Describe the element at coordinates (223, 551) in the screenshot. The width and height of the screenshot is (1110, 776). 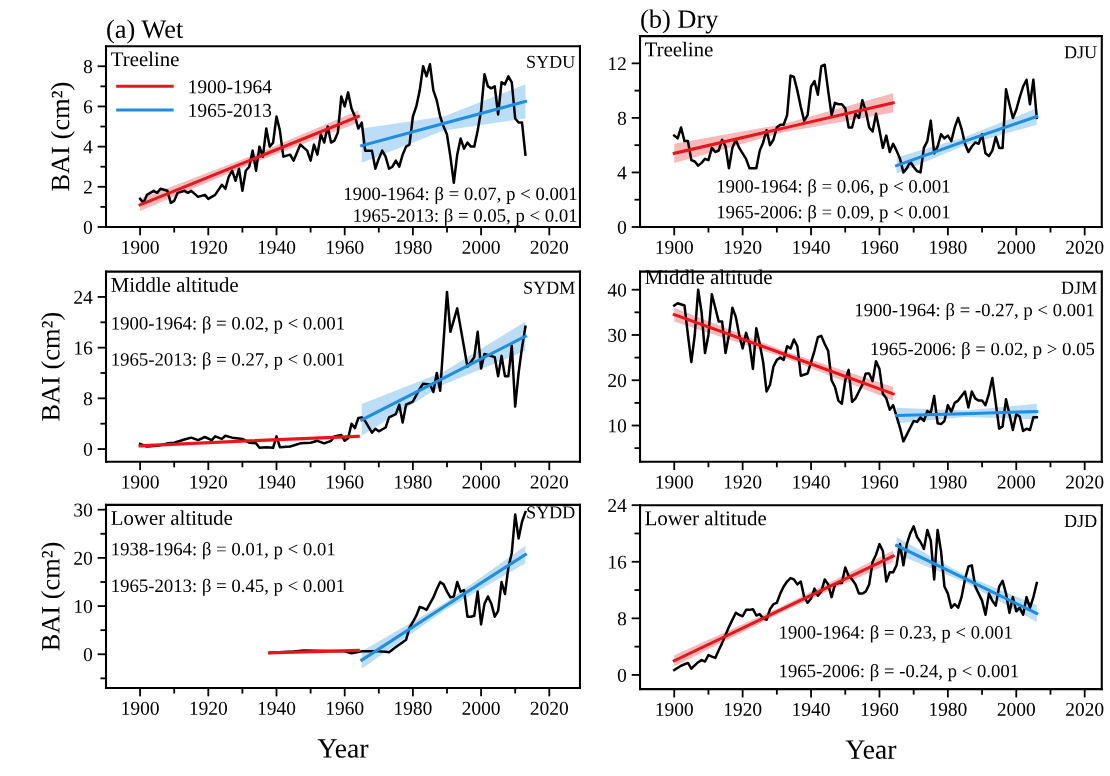
I see `annotation: 1938-1964: β = 0.01, p < 0.01` at that location.